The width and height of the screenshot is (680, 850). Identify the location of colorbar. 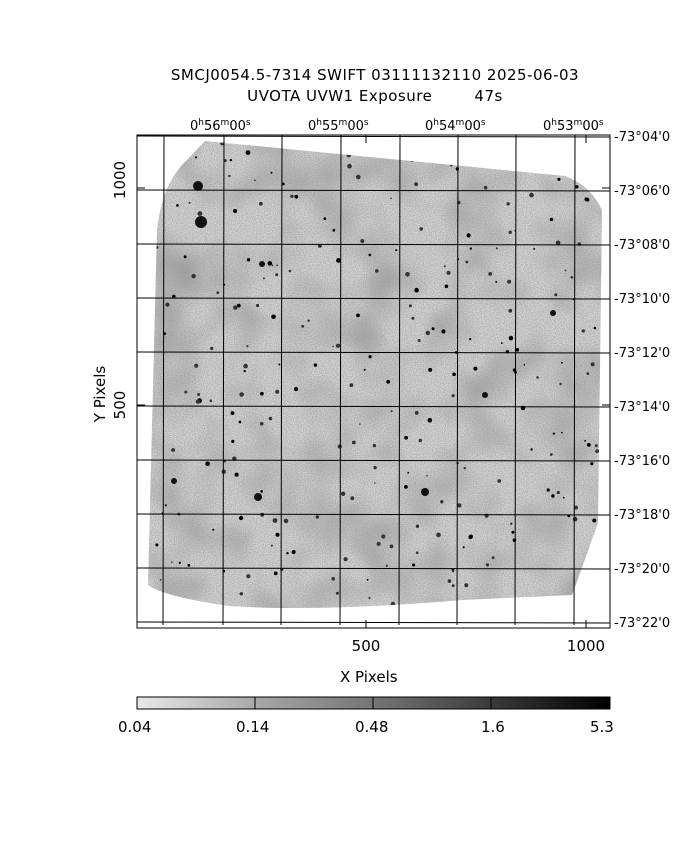
(373, 703).